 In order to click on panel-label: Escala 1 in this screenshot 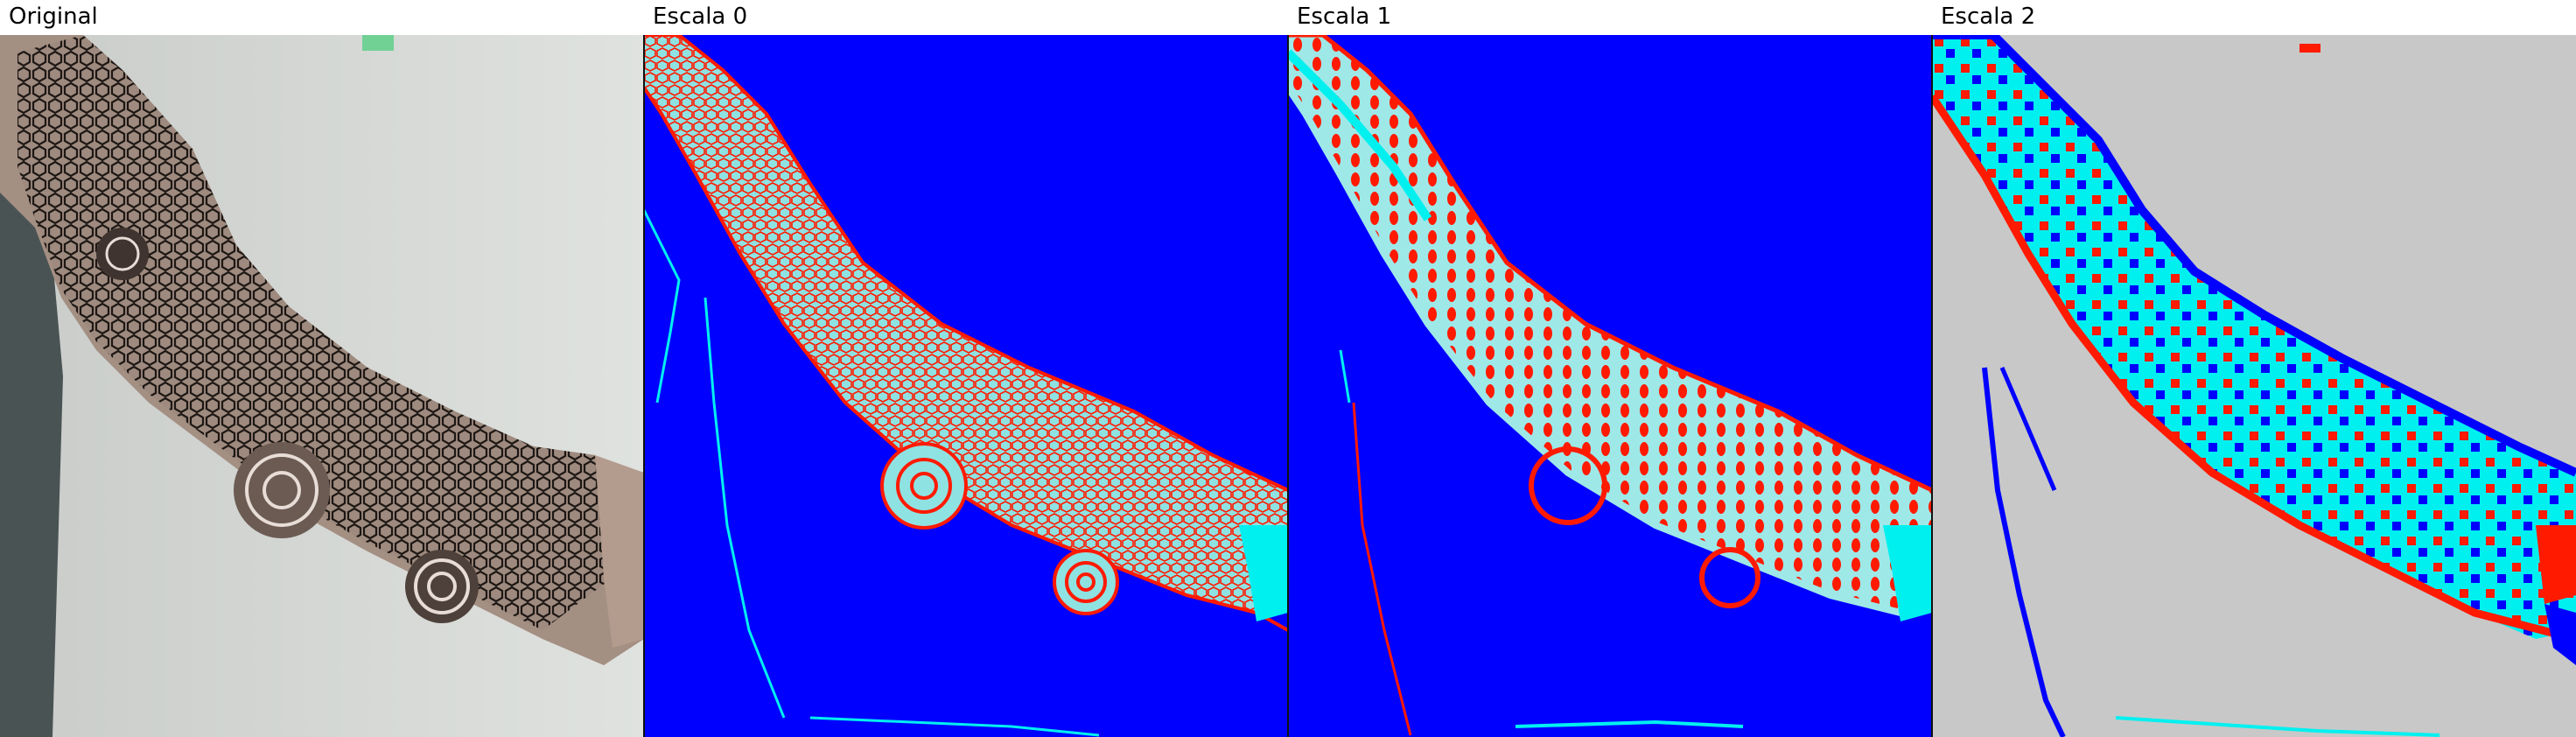, I will do `click(1344, 17)`.